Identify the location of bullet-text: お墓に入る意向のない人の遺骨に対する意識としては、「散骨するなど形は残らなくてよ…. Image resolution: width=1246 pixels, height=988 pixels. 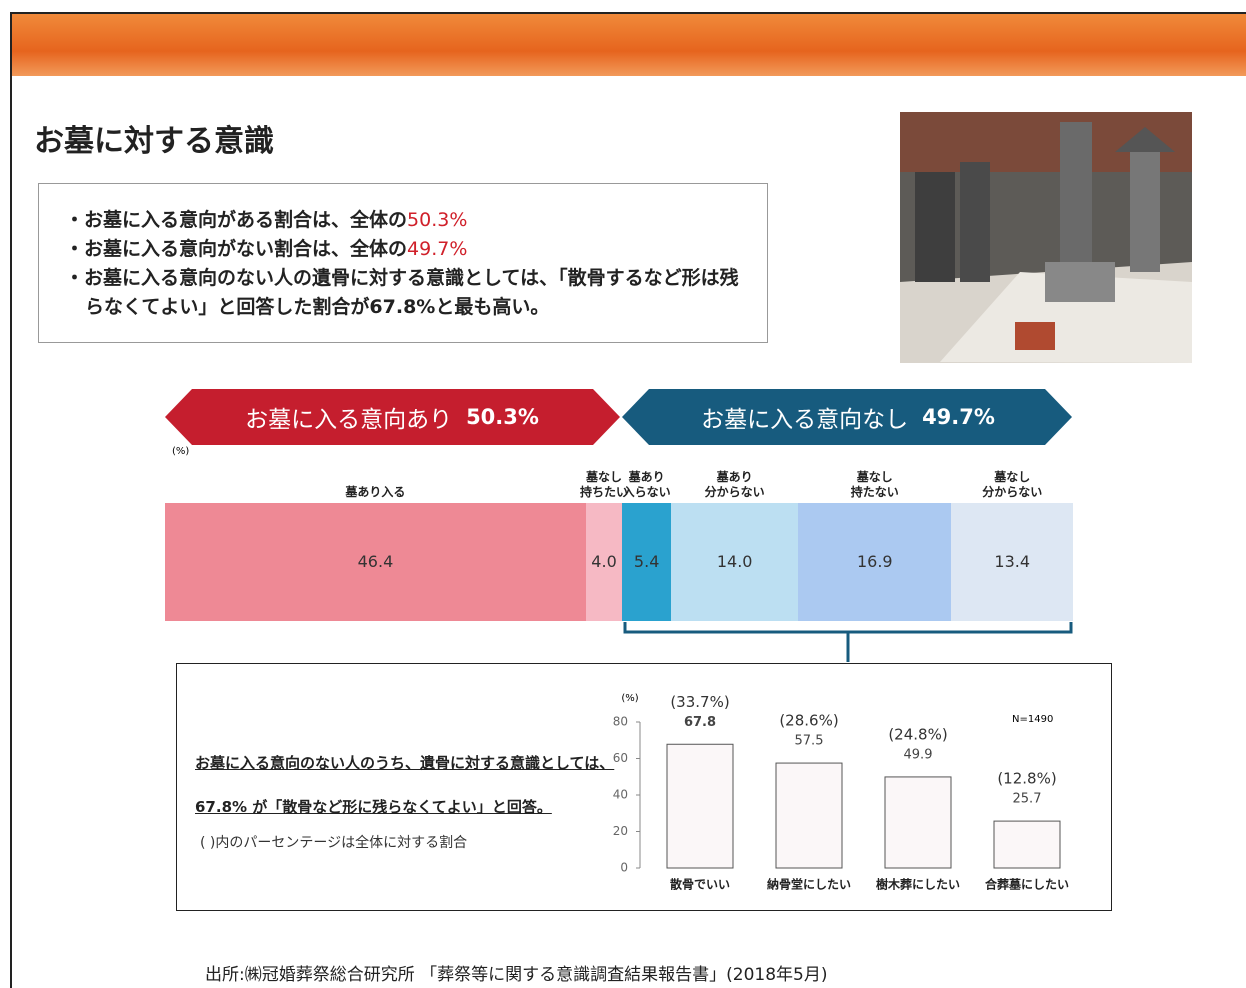
(411, 292).